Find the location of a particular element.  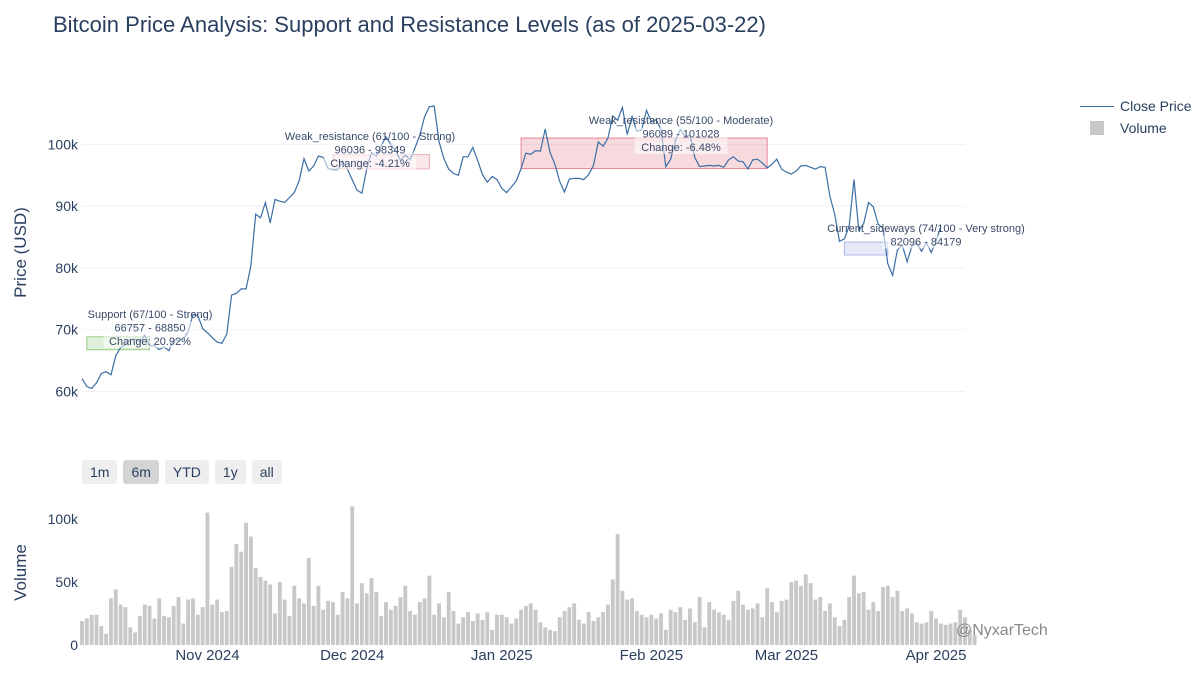

xtick-label: Mar 2025 is located at coordinates (786, 655).